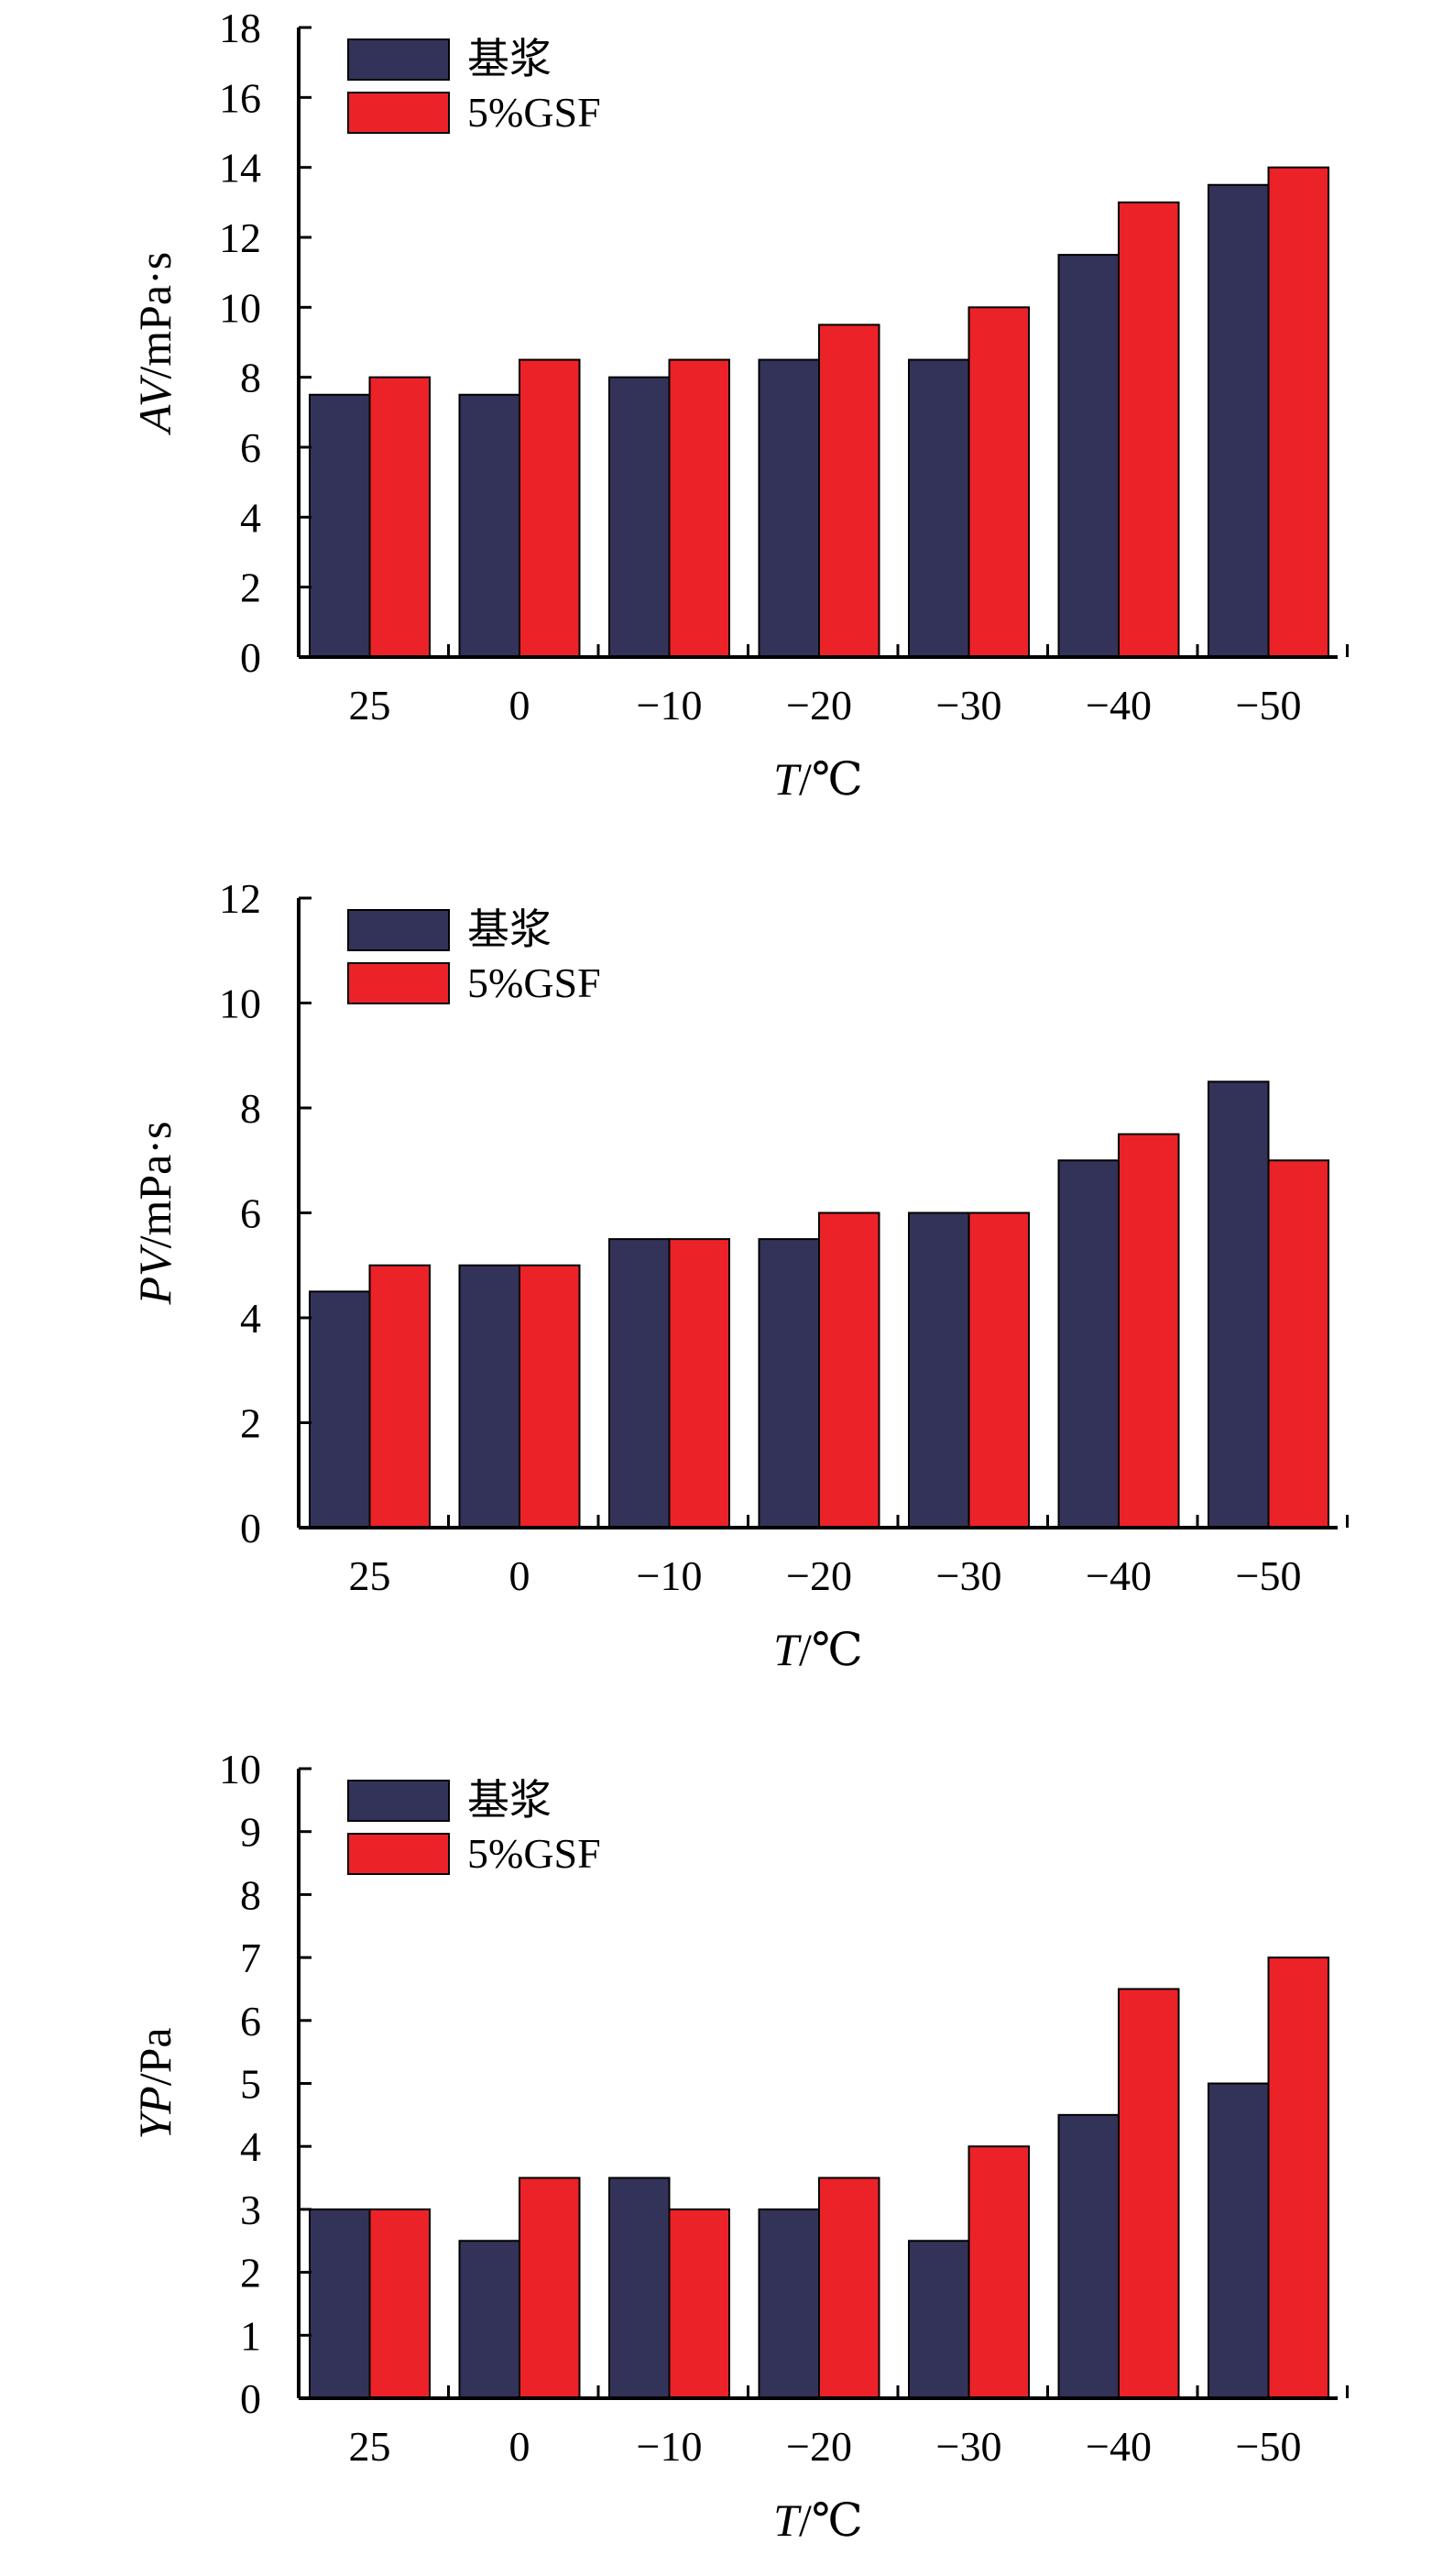 The width and height of the screenshot is (1443, 2576). What do you see at coordinates (154, 1275) in the screenshot?
I see `y-axis-var: PV` at bounding box center [154, 1275].